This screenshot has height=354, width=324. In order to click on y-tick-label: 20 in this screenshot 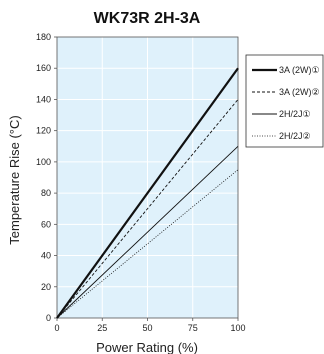, I will do `click(46, 287)`.